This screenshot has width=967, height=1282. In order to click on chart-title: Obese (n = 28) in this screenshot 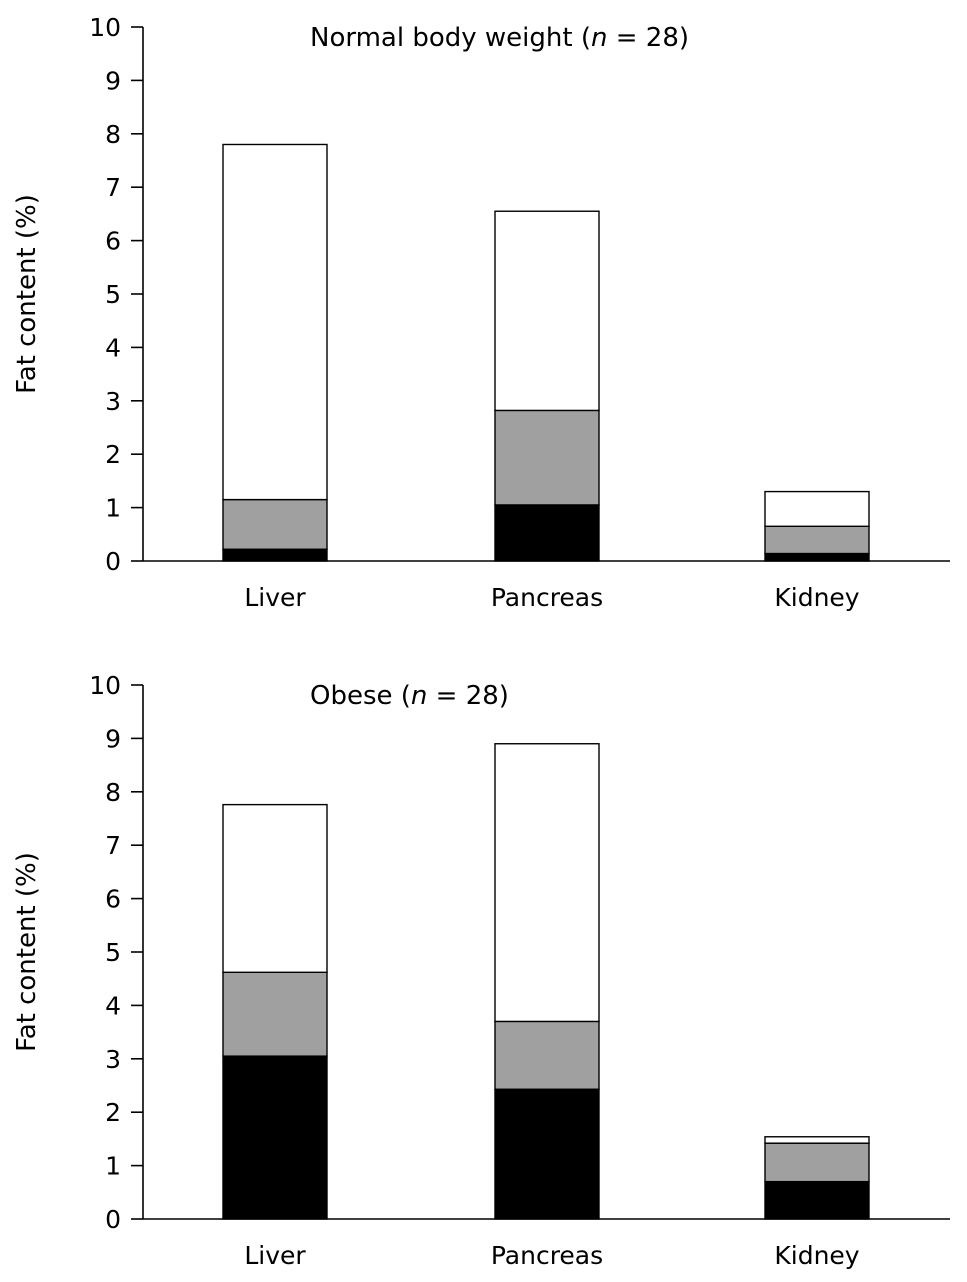, I will do `click(409, 696)`.